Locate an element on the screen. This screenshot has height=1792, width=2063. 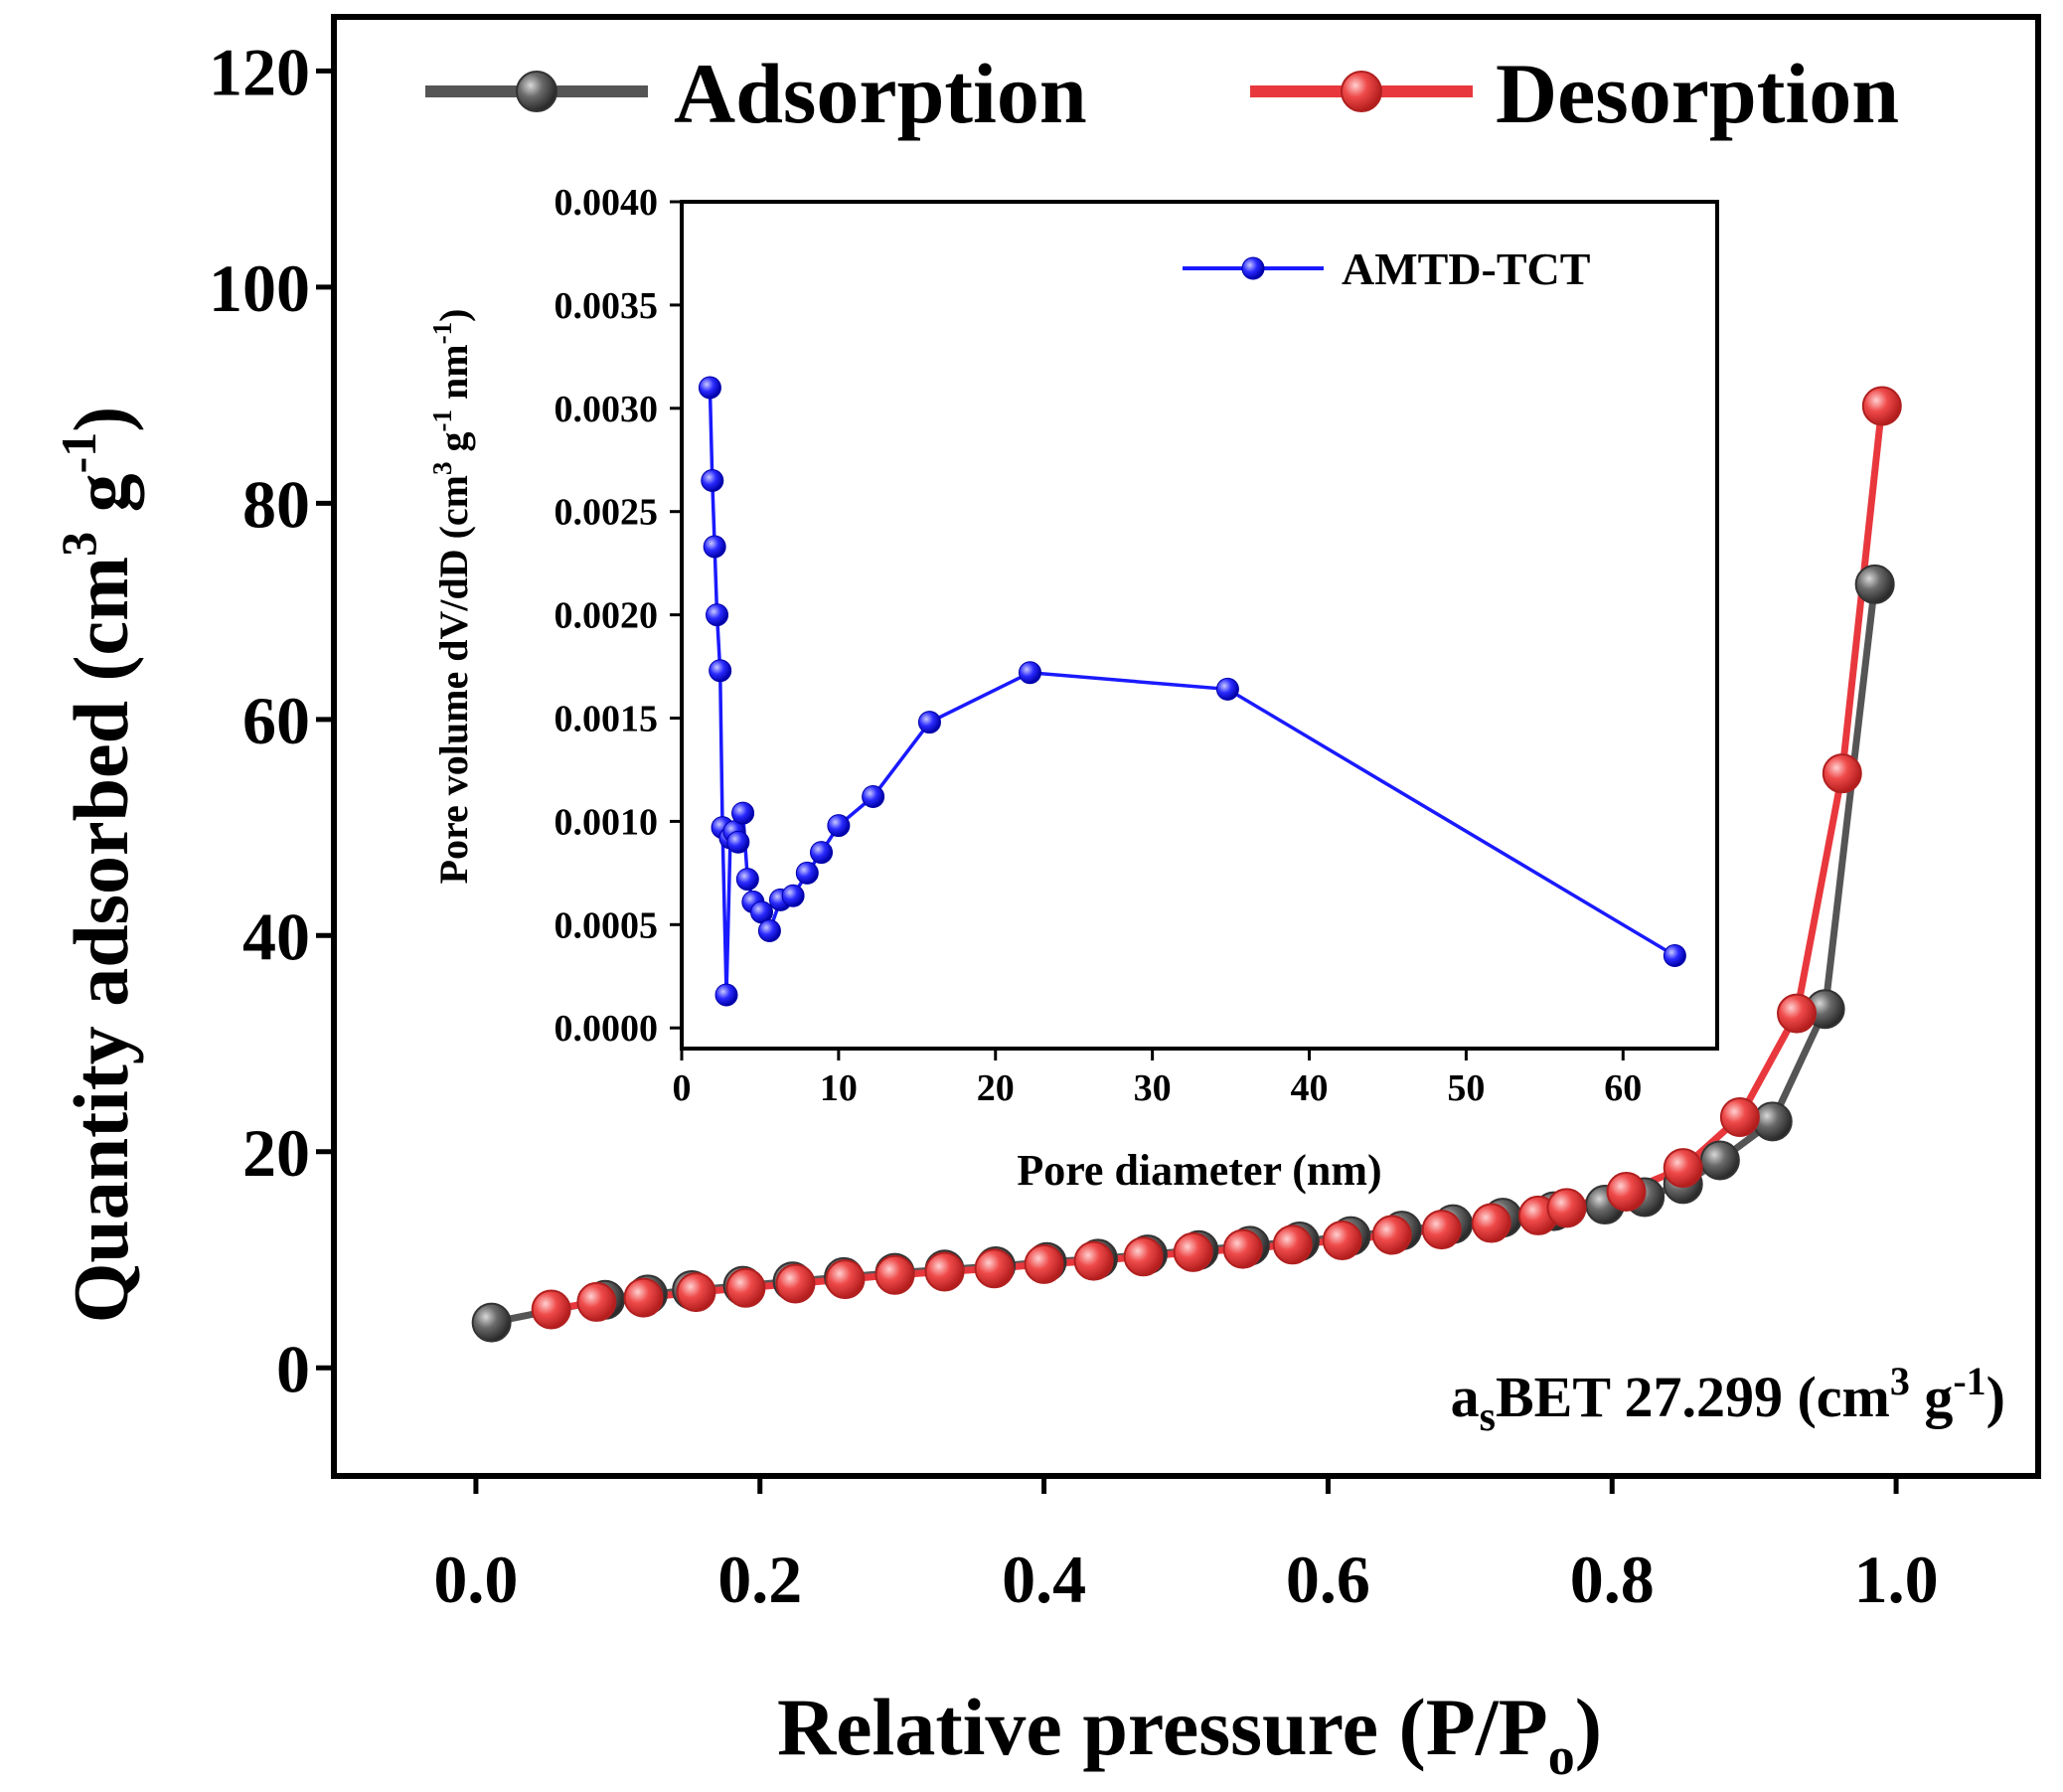
inset-y-axis-label: Pore volume dV/dD (cm3 g-1 nm-1) is located at coordinates (451, 597).